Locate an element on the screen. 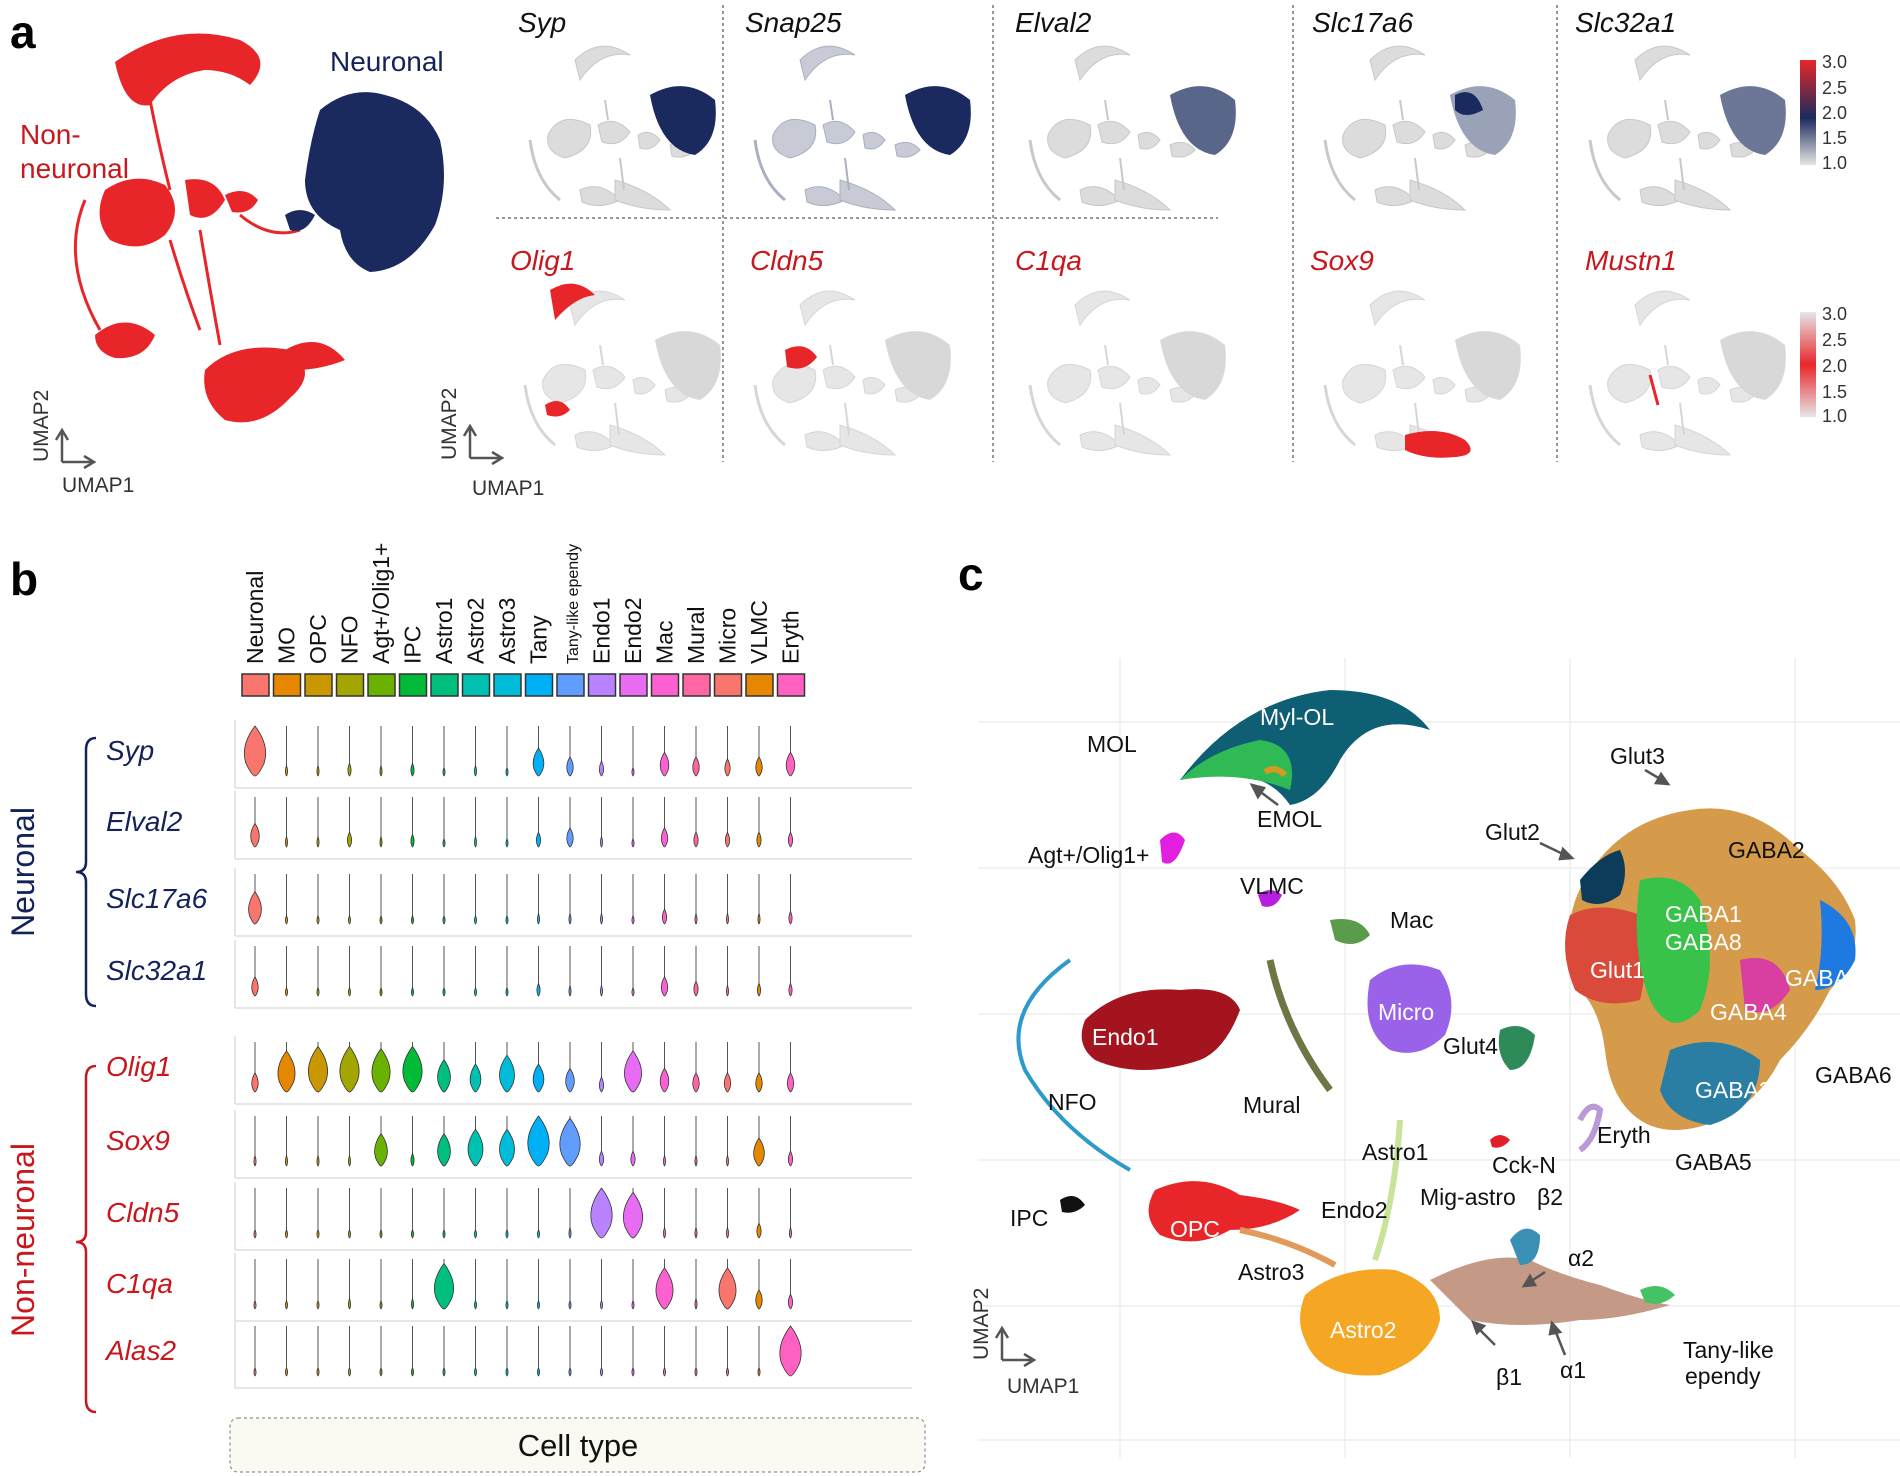 Image resolution: width=1900 pixels, height=1476 pixels. label-neuronal: Neuronal is located at coordinates (387, 61).